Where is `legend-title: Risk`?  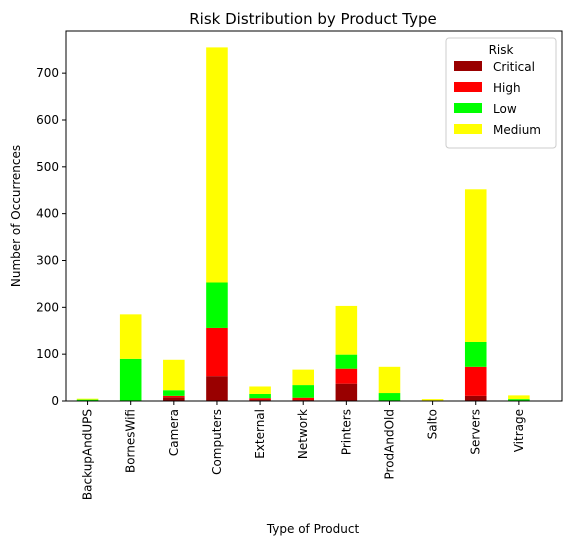
legend-title: Risk is located at coordinates (501, 50).